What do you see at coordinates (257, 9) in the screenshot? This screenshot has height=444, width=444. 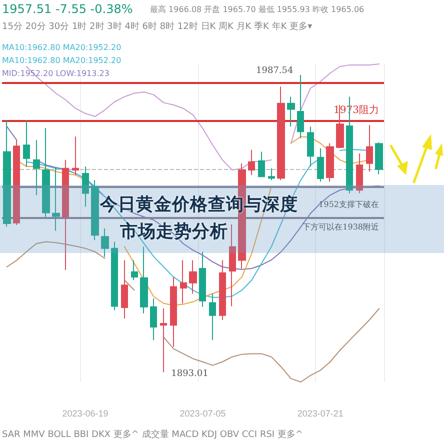 I see `text: 最高 1966.08 开盘 1965.70 最低 1955.93 昨收 1965.06` at bounding box center [257, 9].